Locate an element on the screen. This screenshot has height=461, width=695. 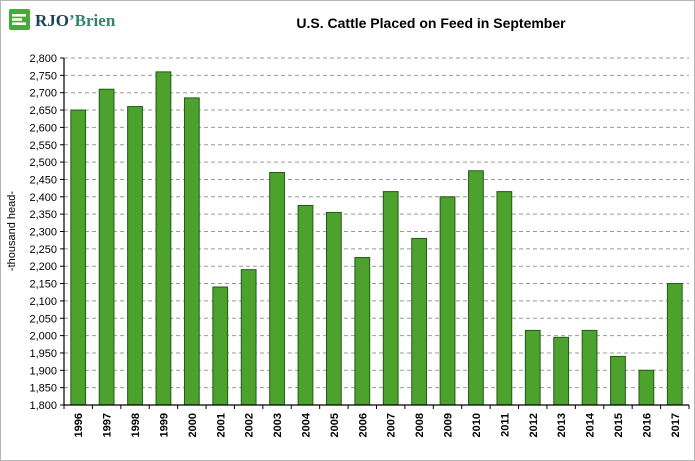
y-tick-label: 2,200 is located at coordinates (43, 267).